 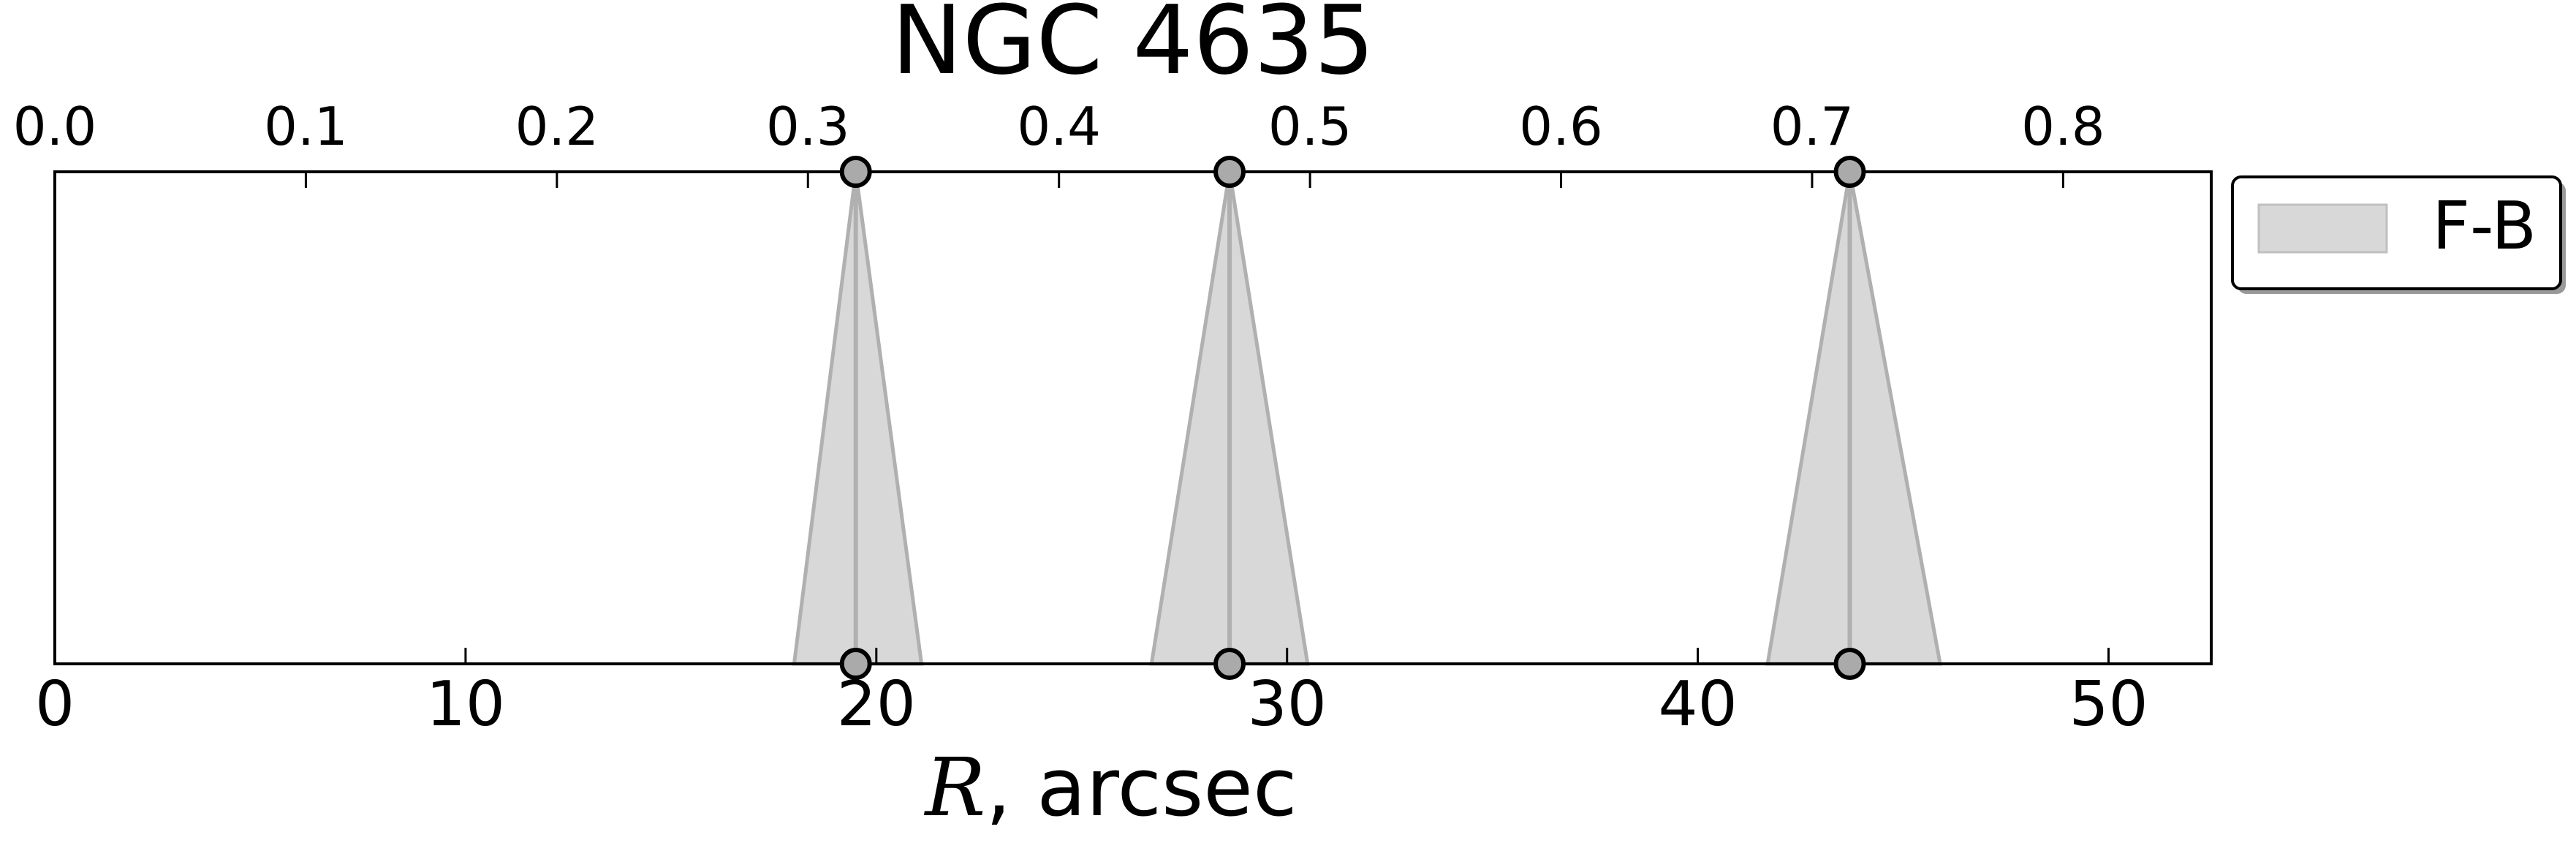 What do you see at coordinates (2398, 234) in the screenshot?
I see `legend: F-B` at bounding box center [2398, 234].